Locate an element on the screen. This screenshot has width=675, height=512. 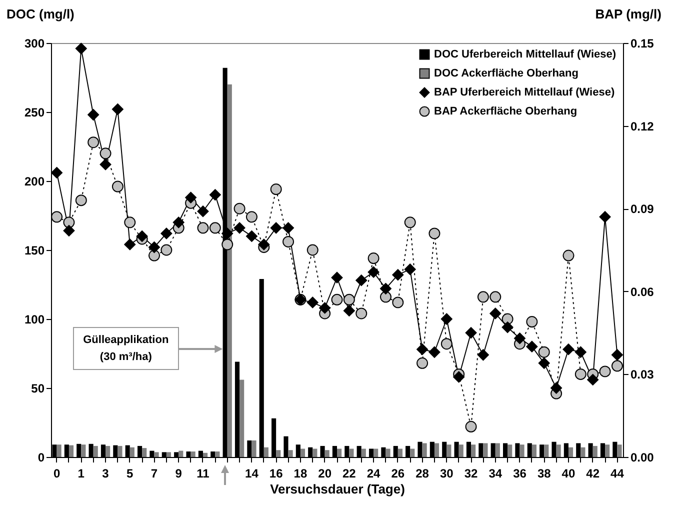
x-axis-title: Versuchsdauer (Tage) is located at coordinates (337, 489).